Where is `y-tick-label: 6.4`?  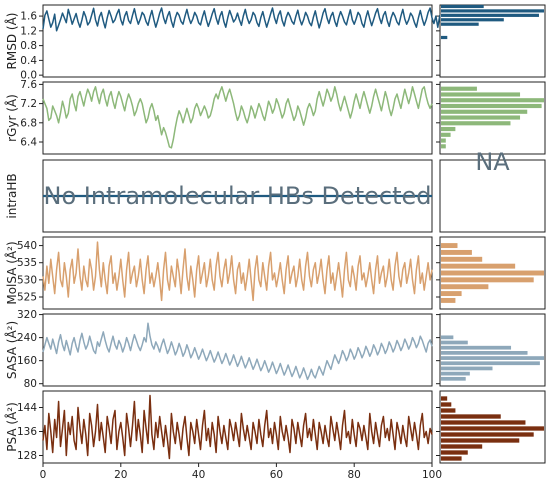 y-tick-label: 6.4 is located at coordinates (28, 143).